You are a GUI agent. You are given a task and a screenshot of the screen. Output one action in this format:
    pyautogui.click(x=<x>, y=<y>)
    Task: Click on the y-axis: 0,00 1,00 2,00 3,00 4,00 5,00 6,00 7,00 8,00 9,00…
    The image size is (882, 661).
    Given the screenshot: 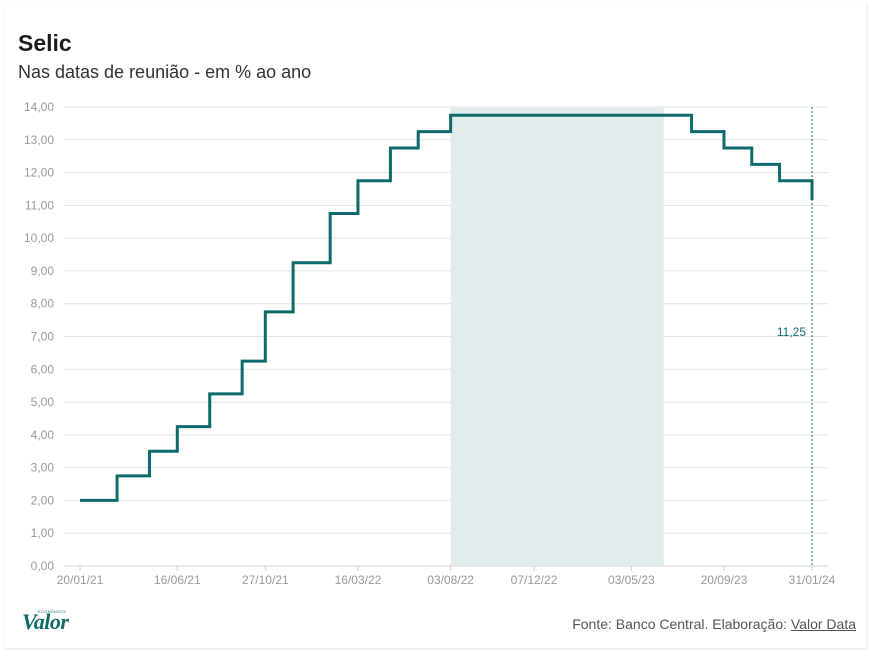 What is the action you would take?
    pyautogui.click(x=39, y=336)
    